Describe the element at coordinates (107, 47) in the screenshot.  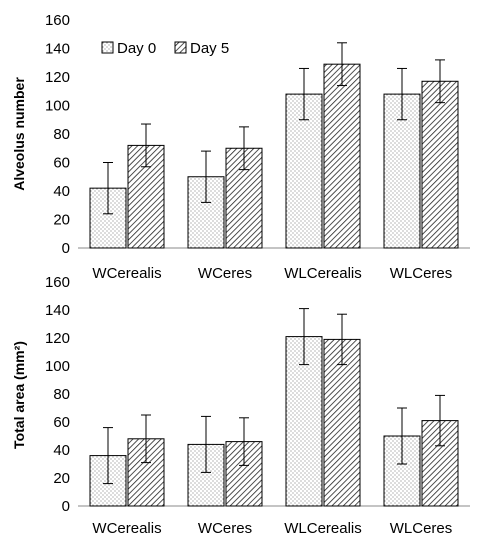
I see `legend-swatch-day0` at that location.